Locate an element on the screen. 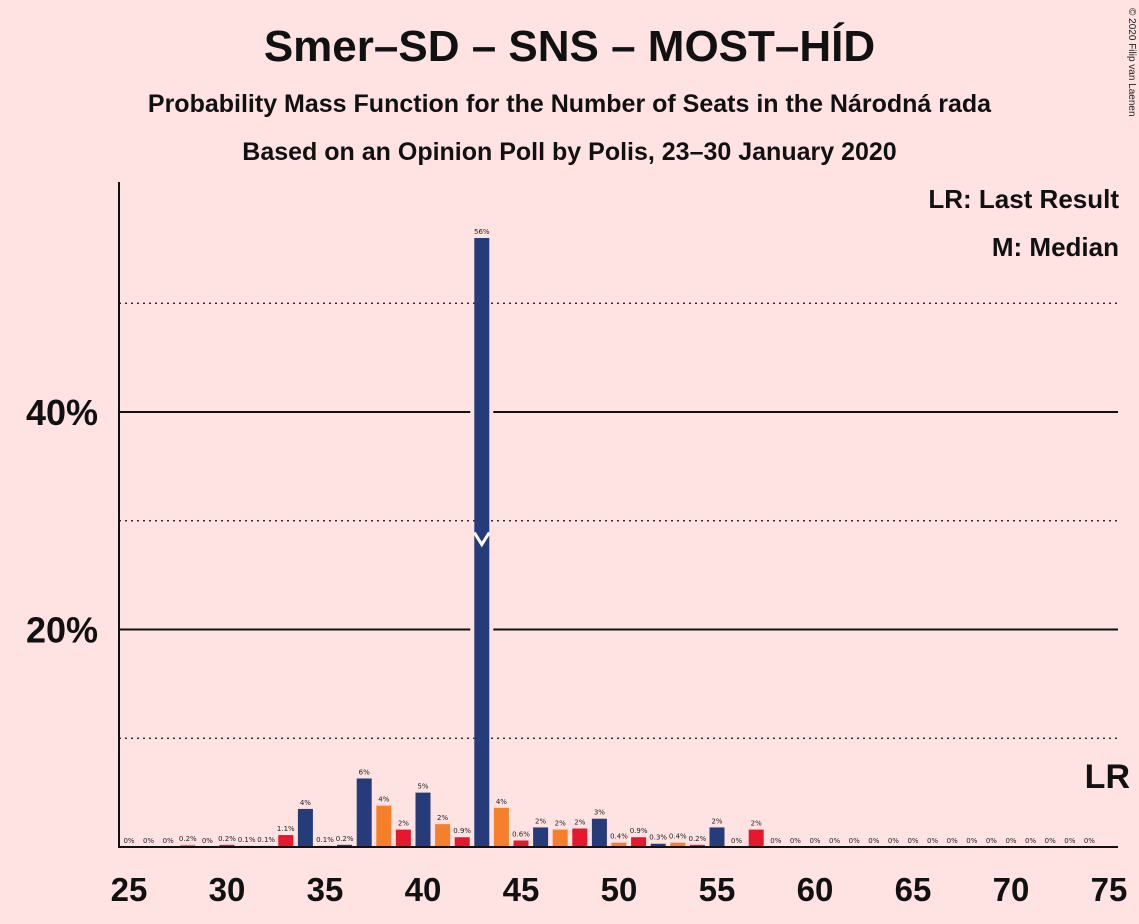 The image size is (1139, 924). bar-label-seat-31: 0.1% is located at coordinates (247, 840).